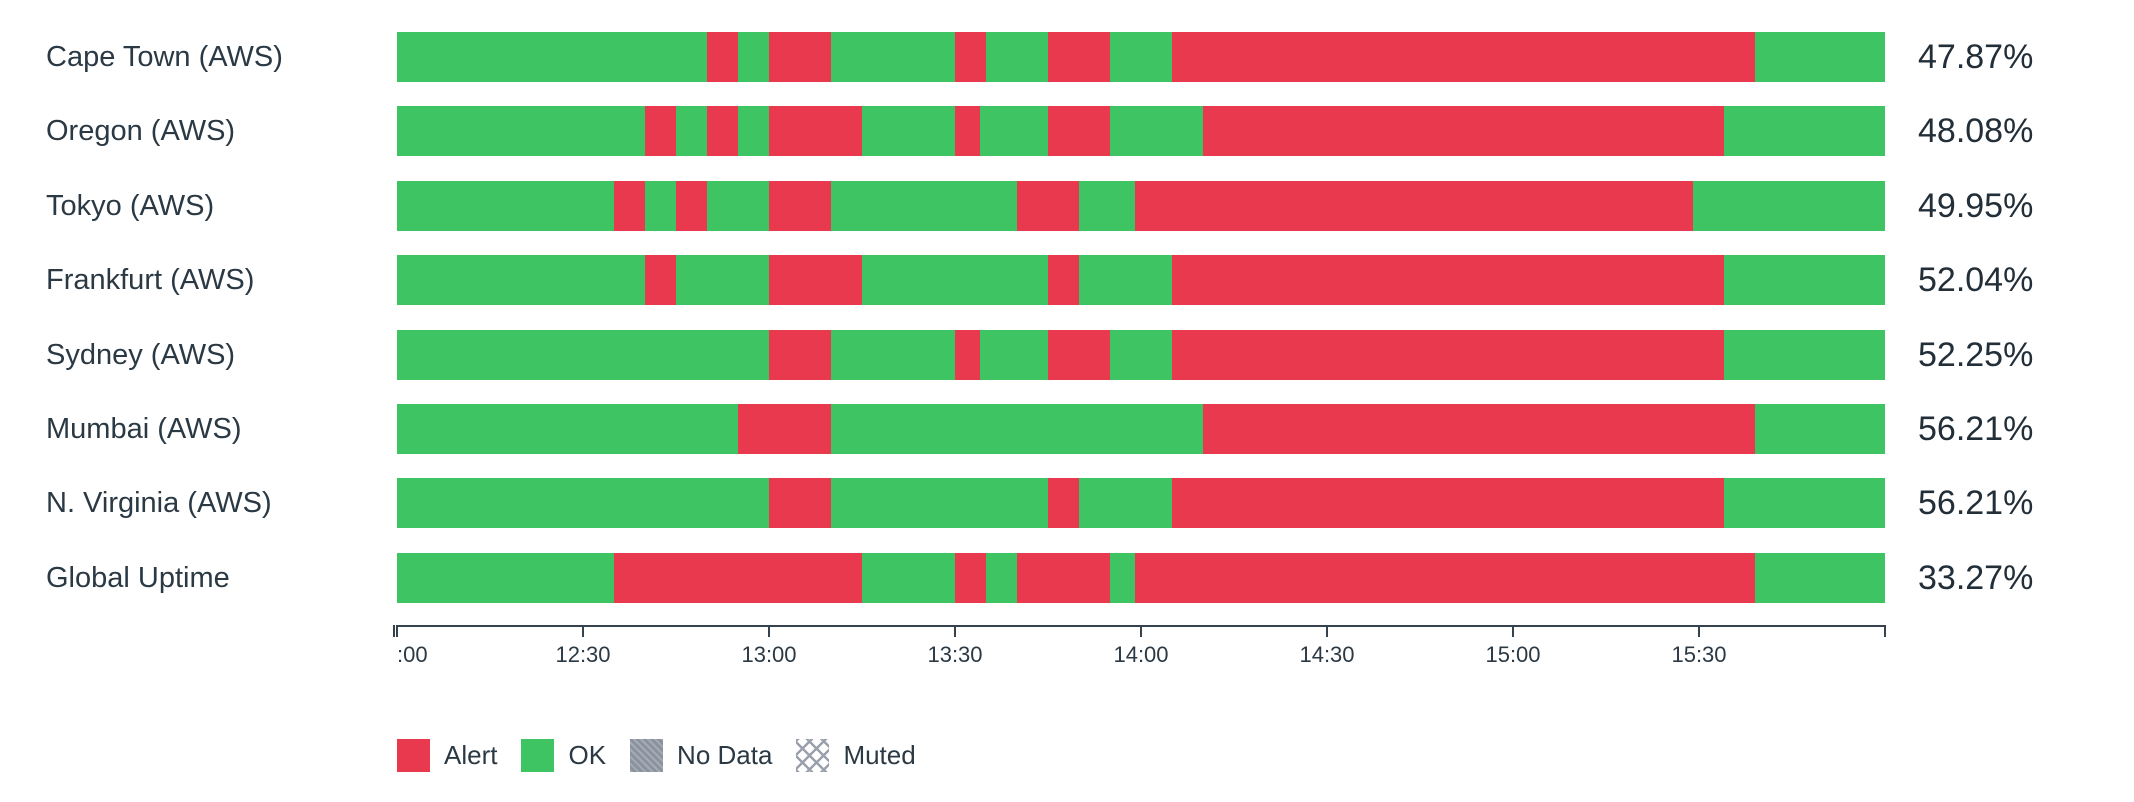  I want to click on legend: Alert OK No Data Muted, so click(656, 755).